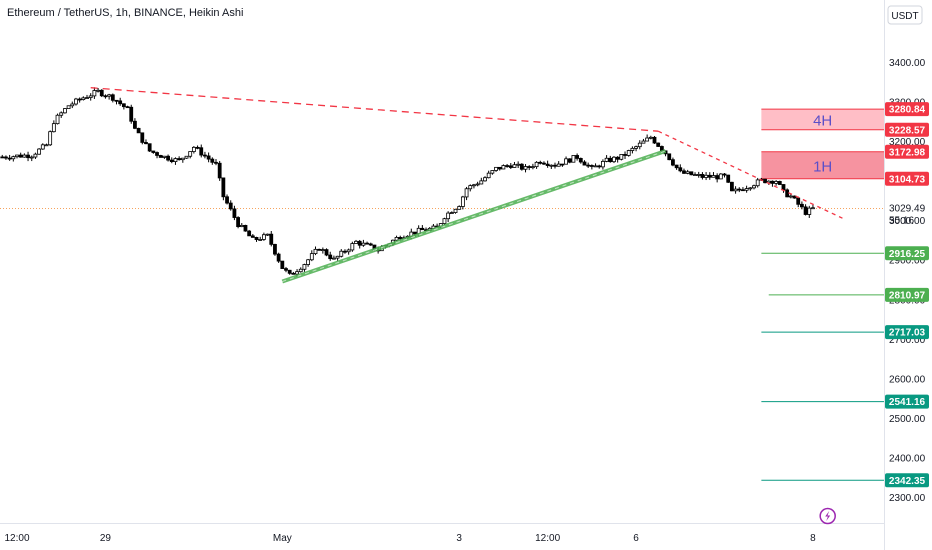  Describe the element at coordinates (907, 151) in the screenshot. I see `price-level-label: 3172.98` at that location.